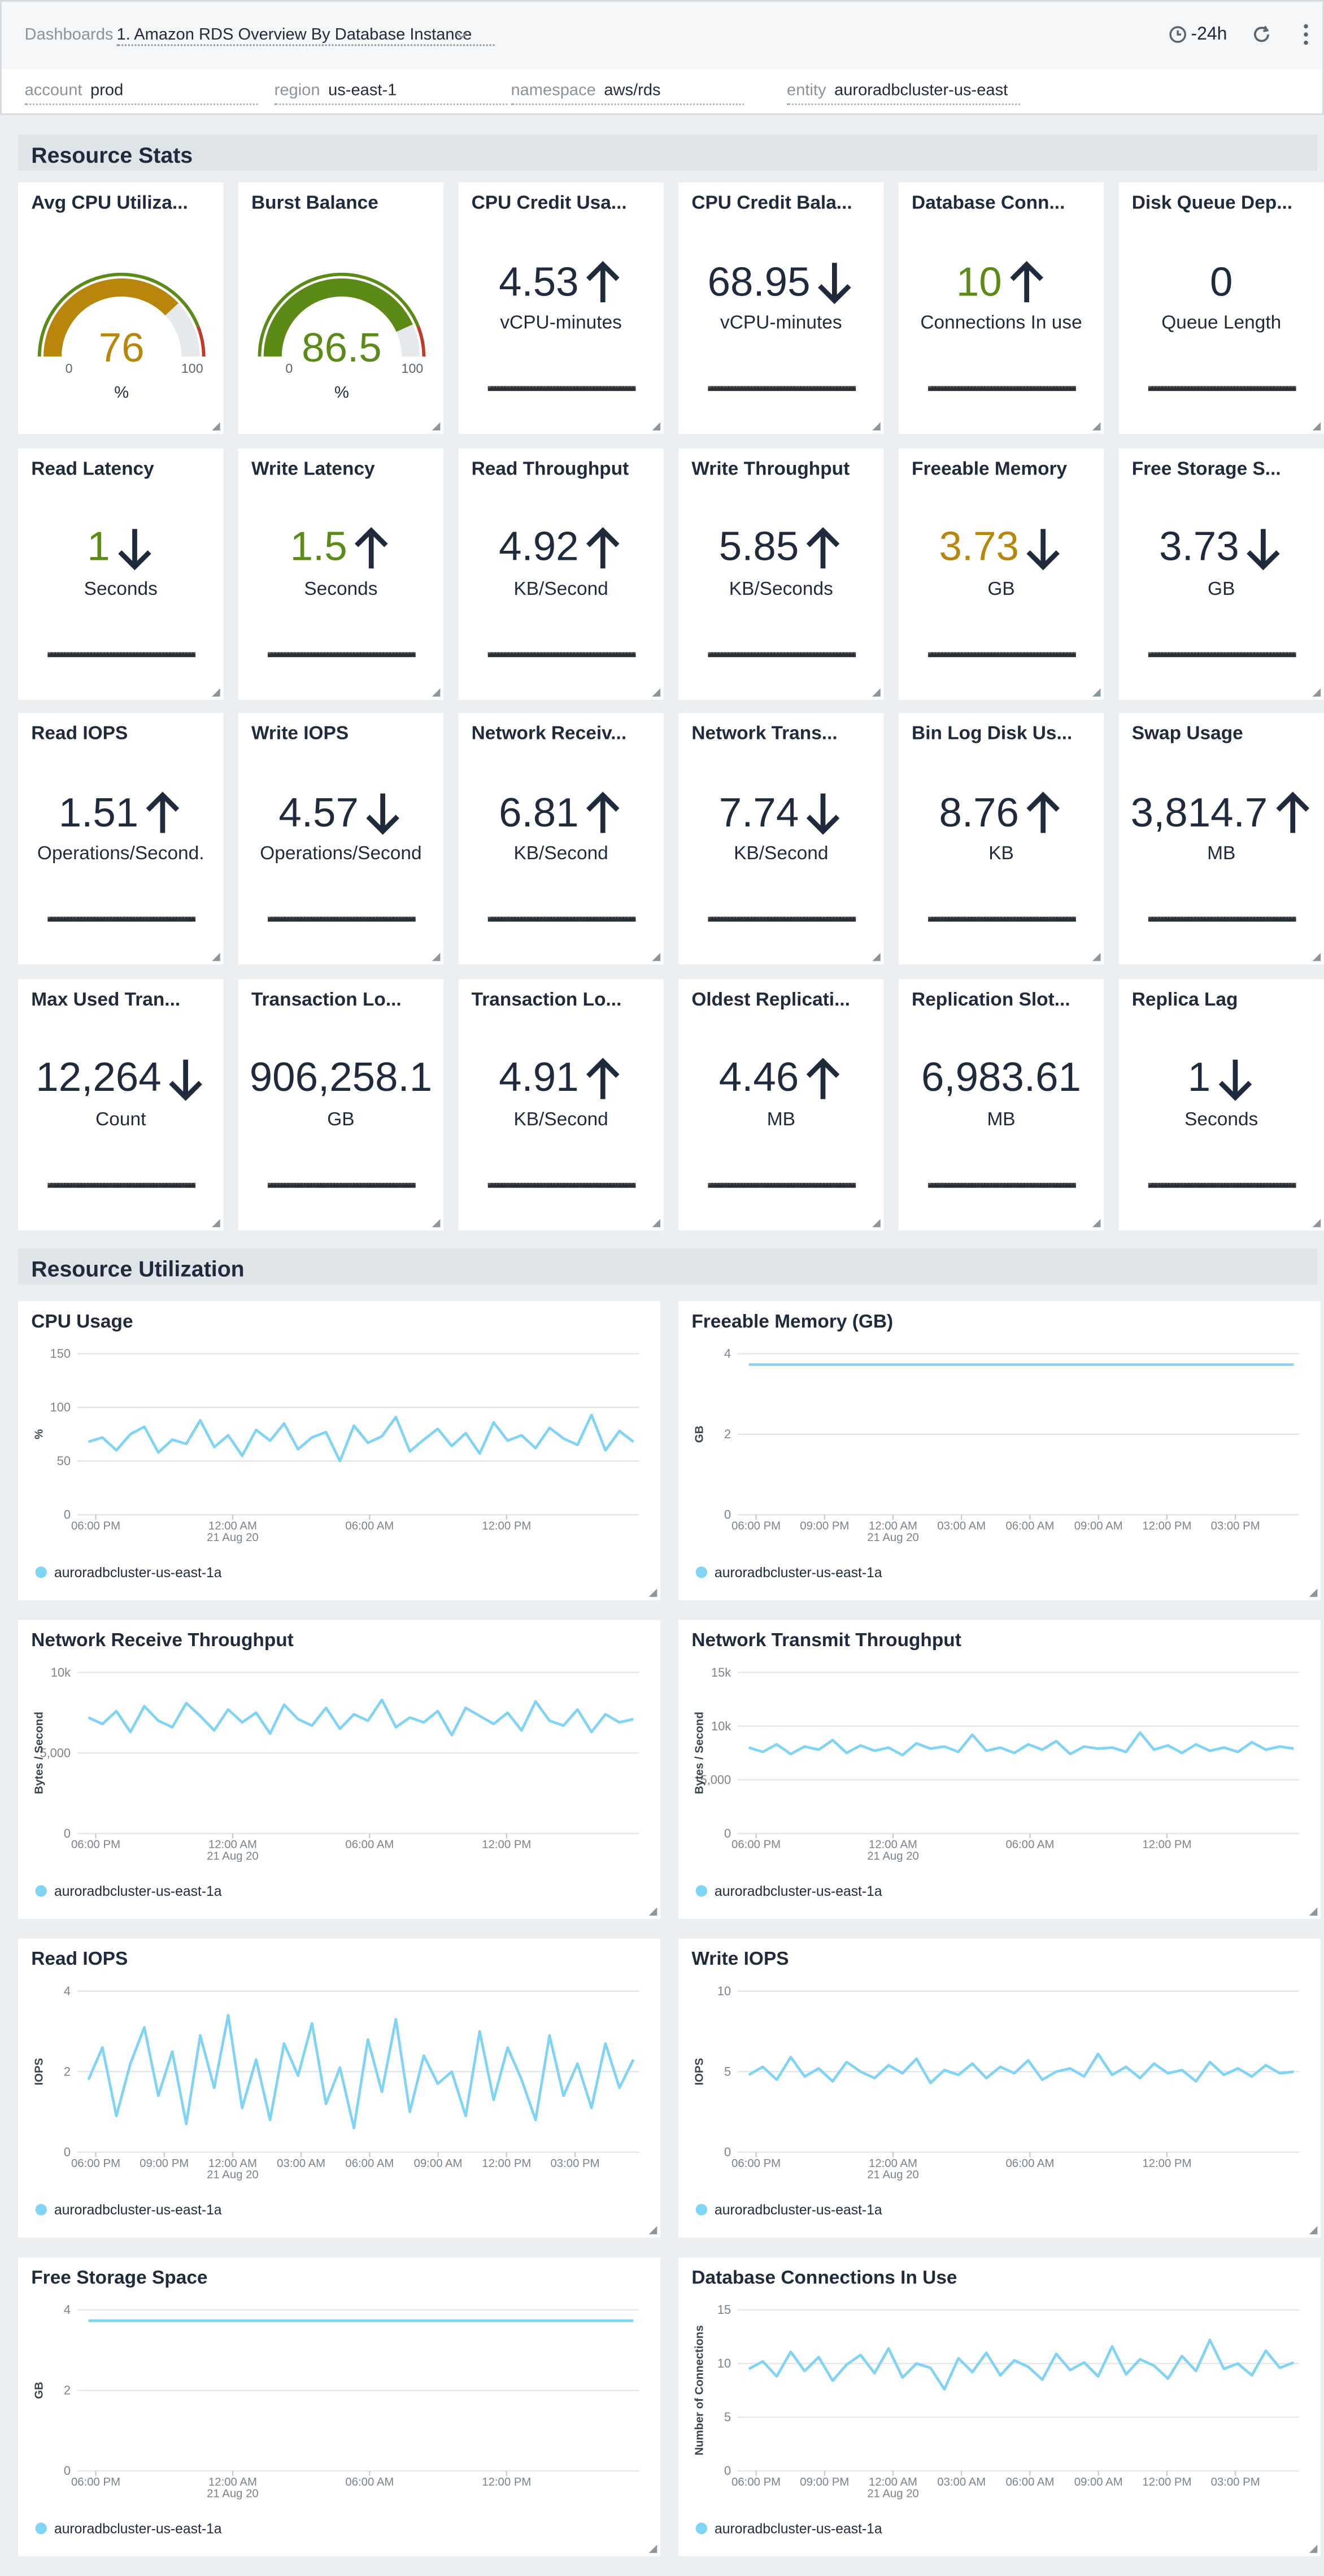 This screenshot has width=1324, height=2576. I want to click on y-axis-label: GB, so click(39, 2390).